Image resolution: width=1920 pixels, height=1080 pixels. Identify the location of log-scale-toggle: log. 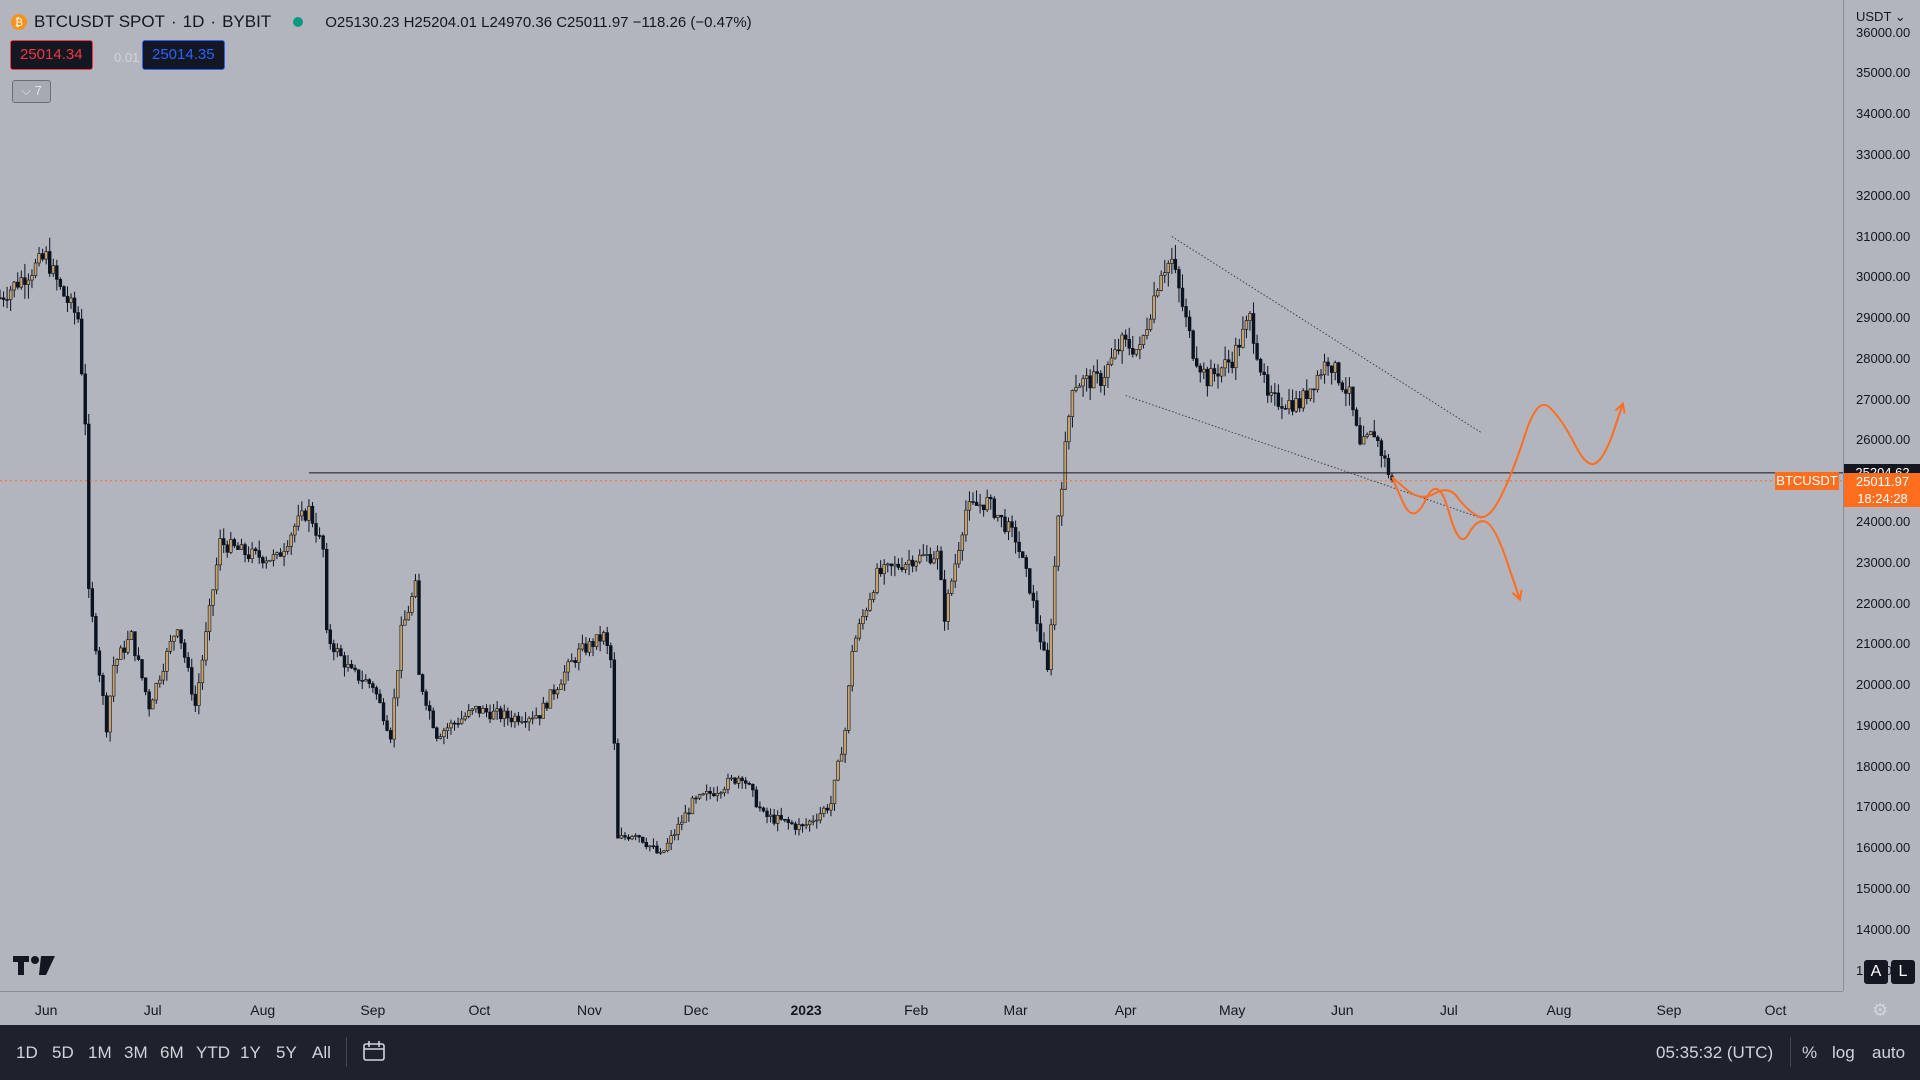
(1843, 1052).